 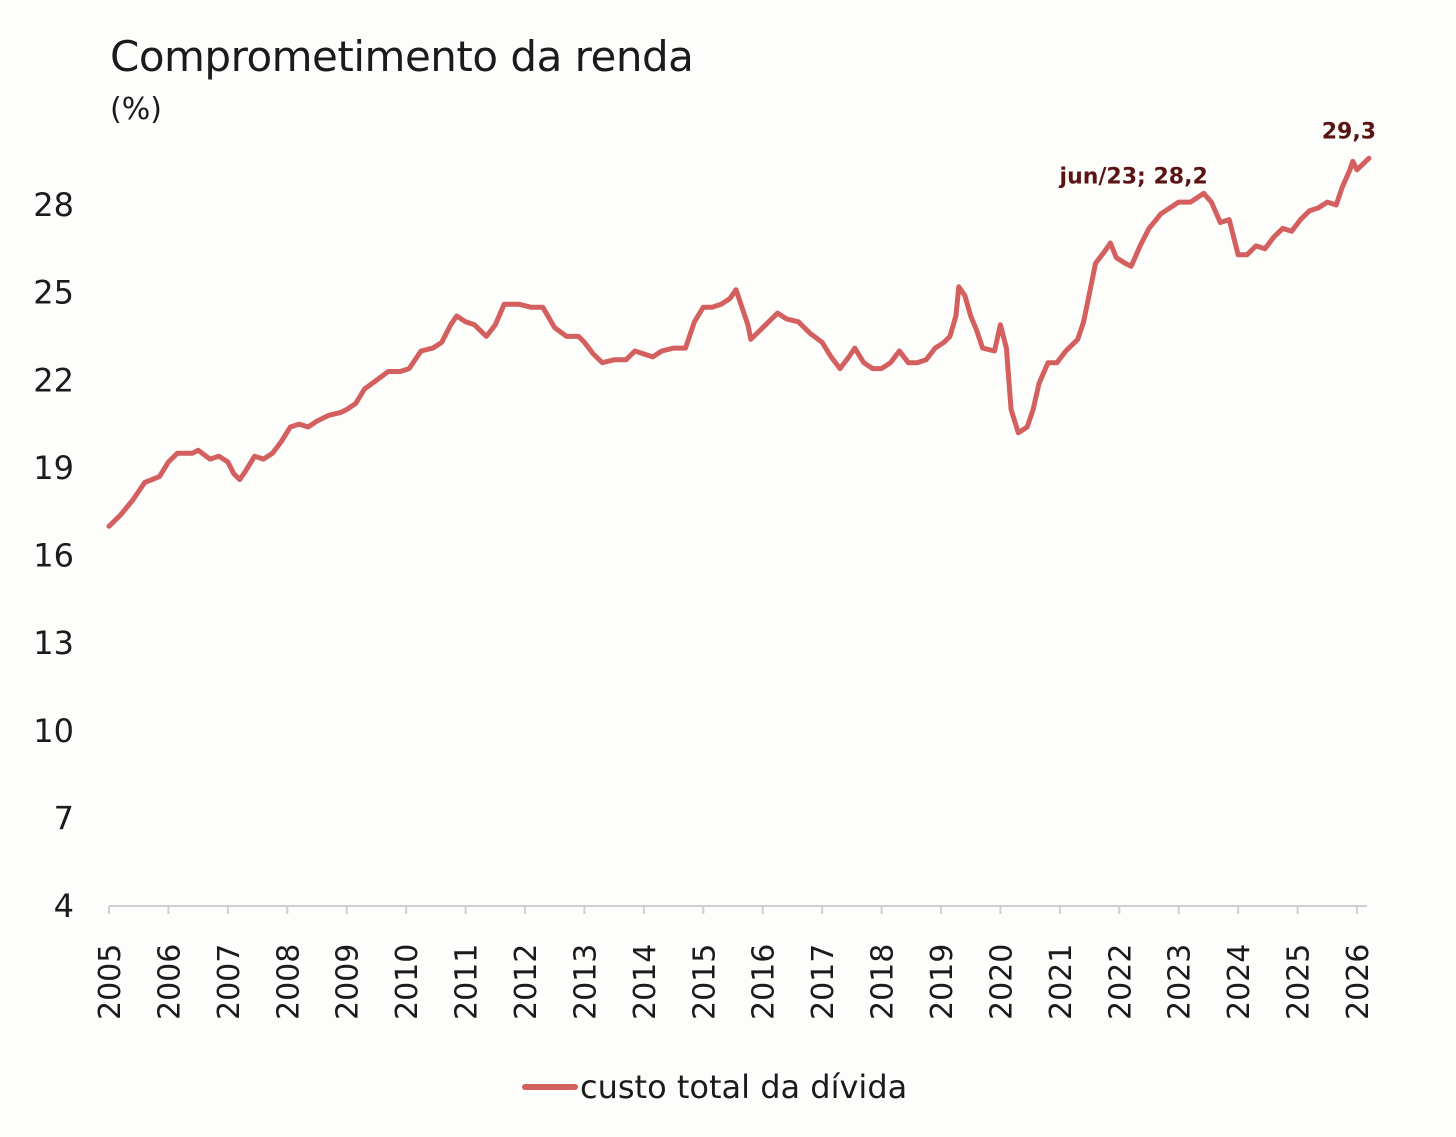 What do you see at coordinates (942, 982) in the screenshot?
I see `x-tick-label: 2019` at bounding box center [942, 982].